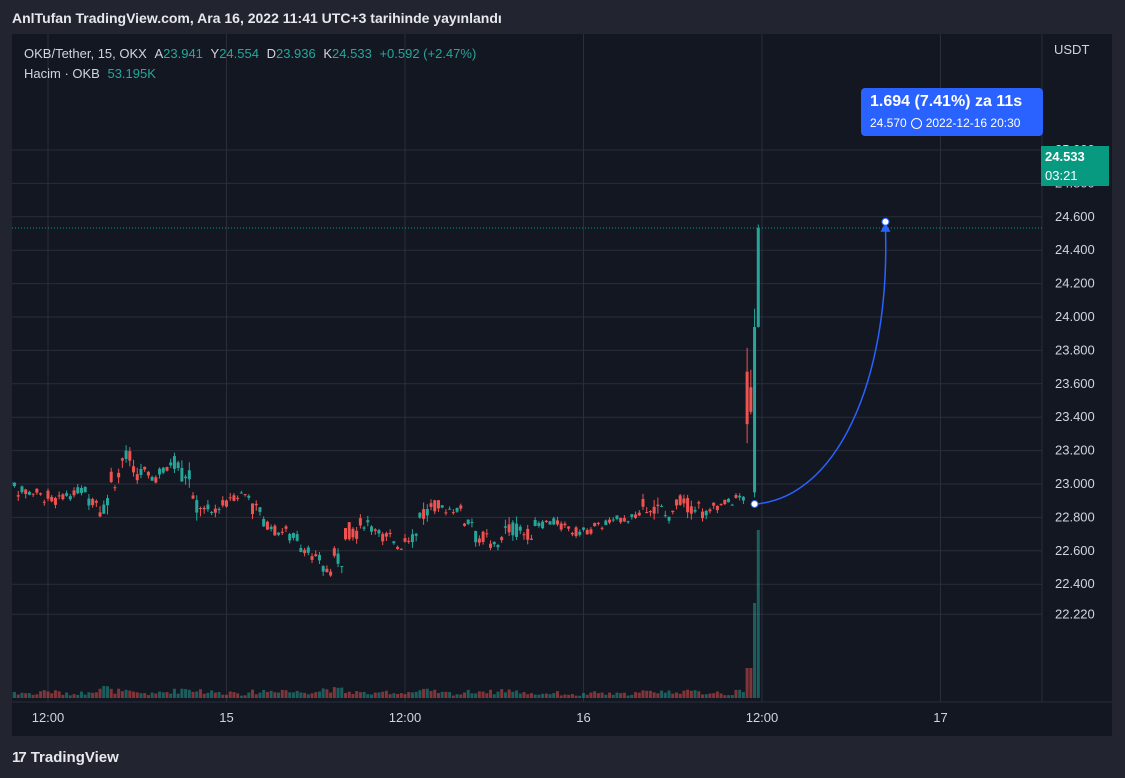 Image resolution: width=1125 pixels, height=778 pixels. Describe the element at coordinates (131, 73) in the screenshot. I see `legend-volume: 53.195K` at that location.